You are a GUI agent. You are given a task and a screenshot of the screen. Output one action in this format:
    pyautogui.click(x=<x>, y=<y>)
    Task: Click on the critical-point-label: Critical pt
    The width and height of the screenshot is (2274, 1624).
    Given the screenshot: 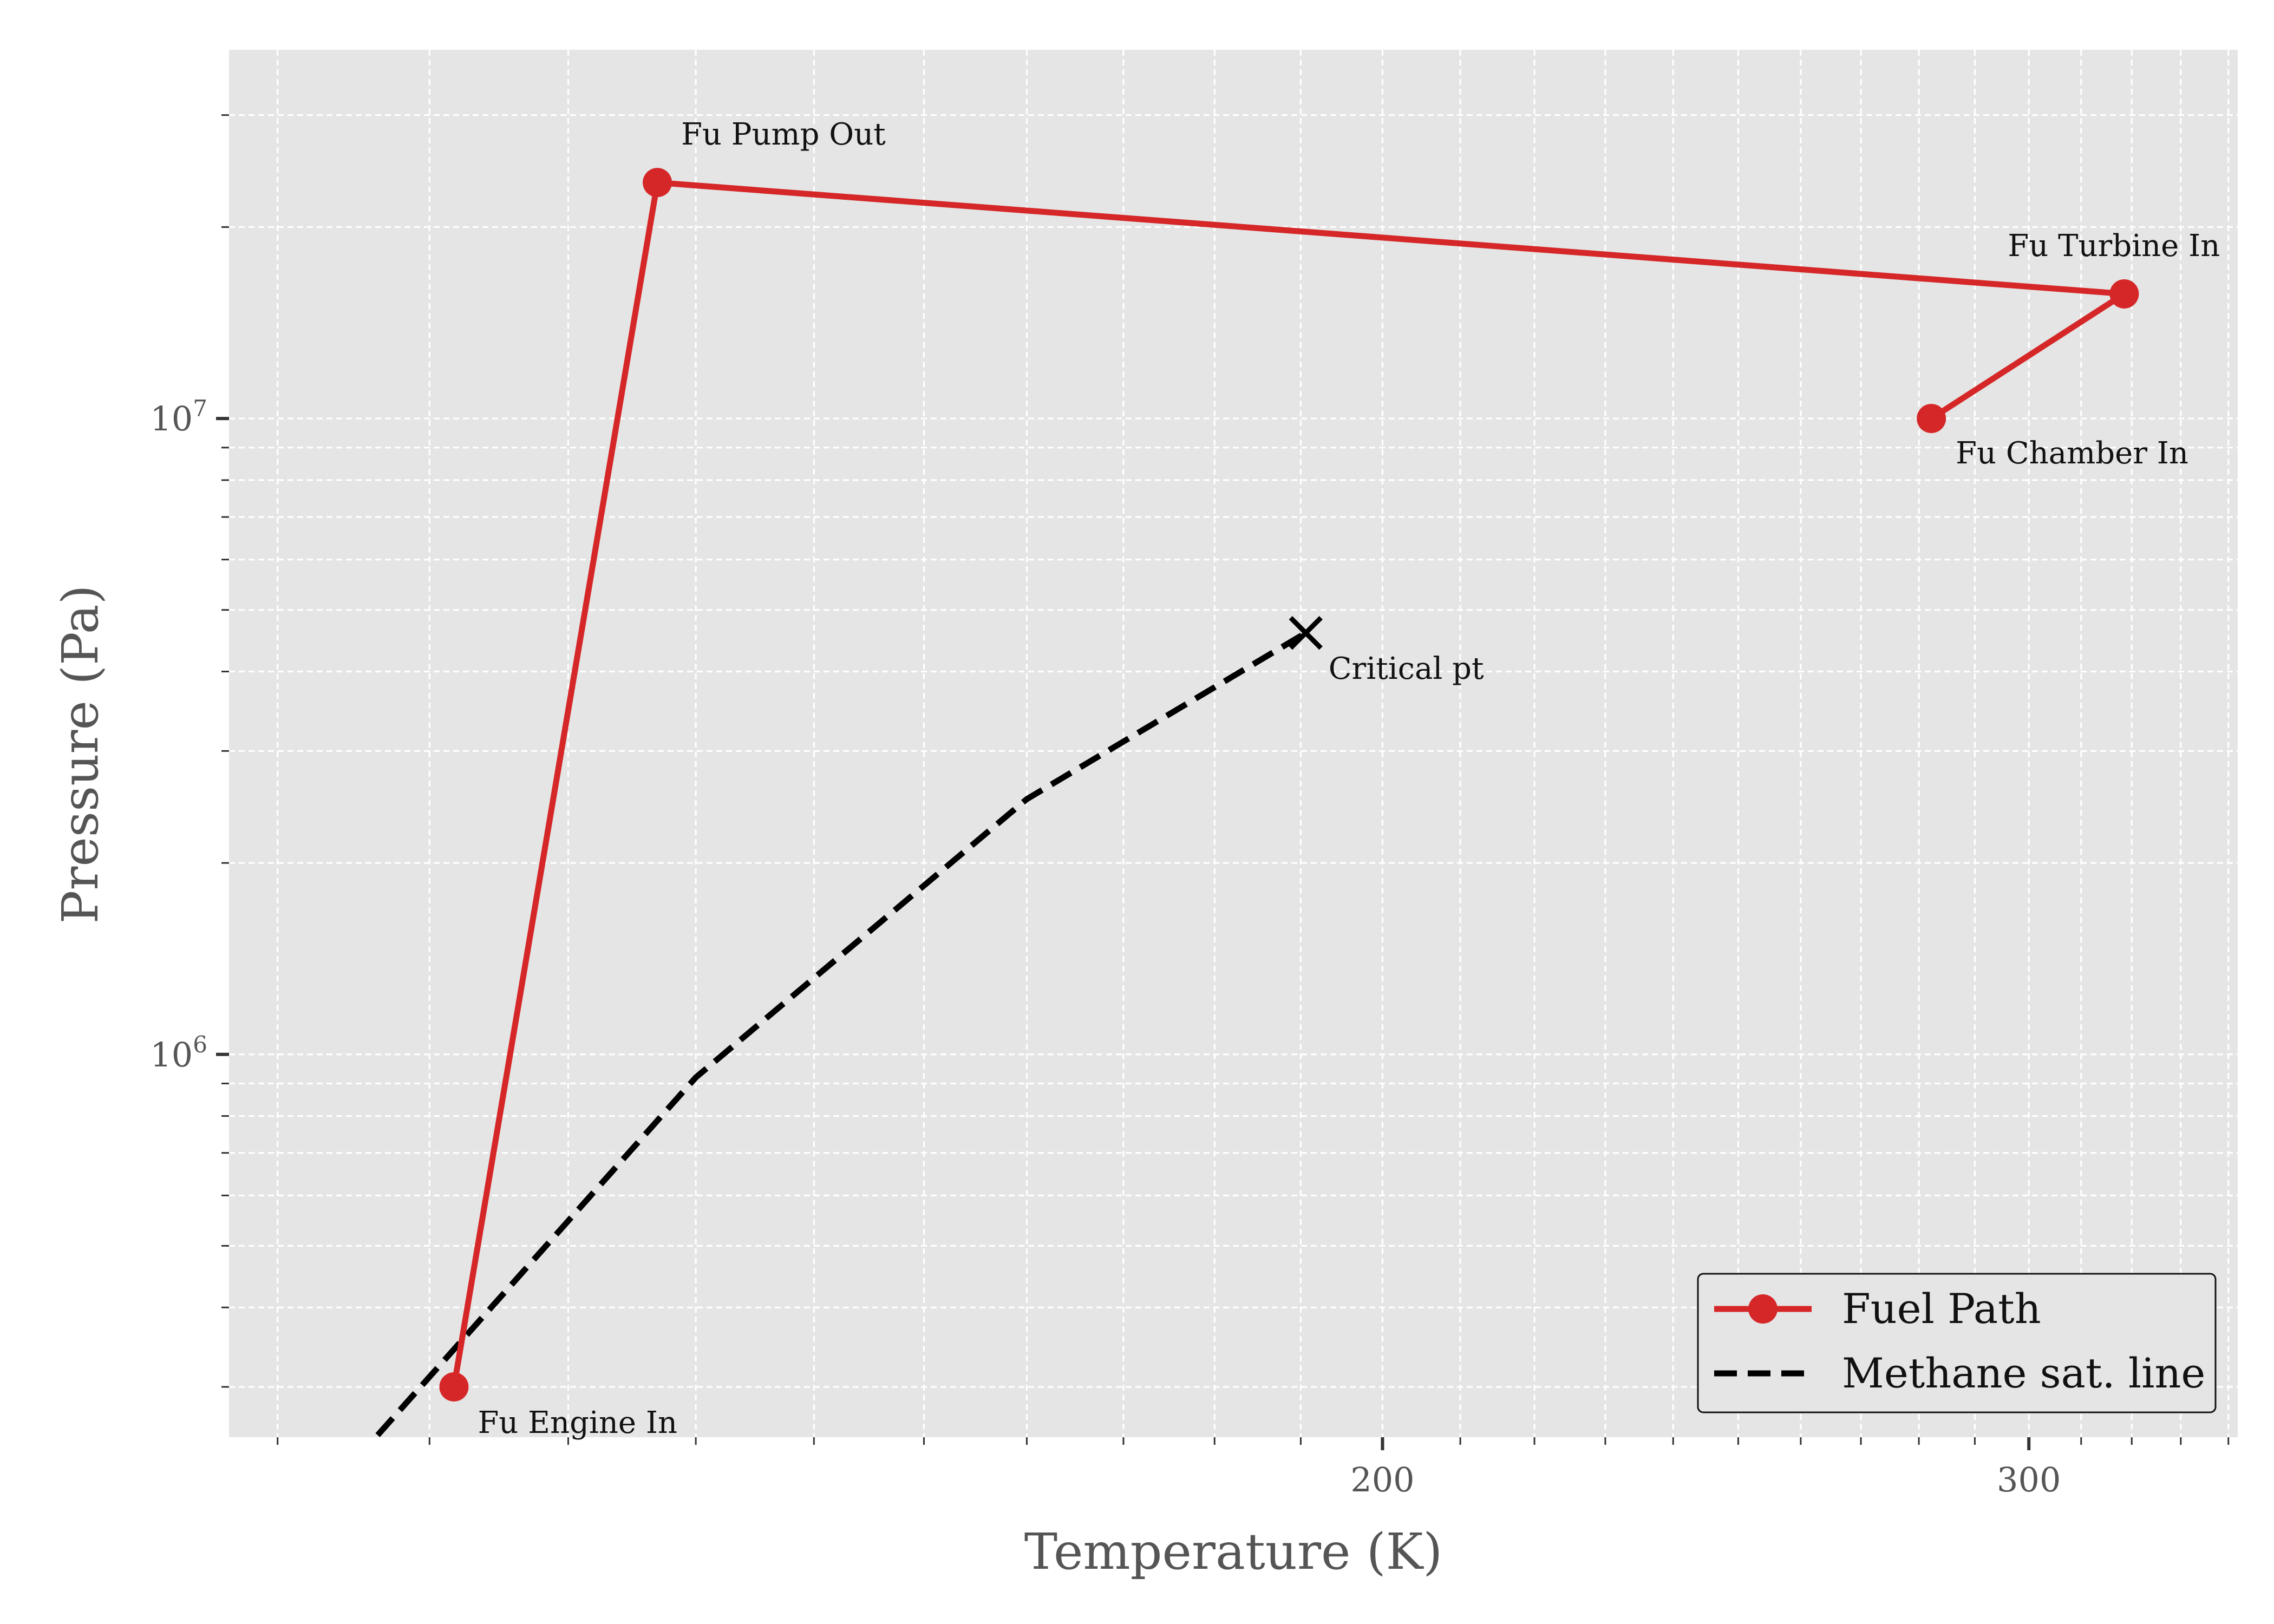 What is the action you would take?
    pyautogui.click(x=1406, y=668)
    